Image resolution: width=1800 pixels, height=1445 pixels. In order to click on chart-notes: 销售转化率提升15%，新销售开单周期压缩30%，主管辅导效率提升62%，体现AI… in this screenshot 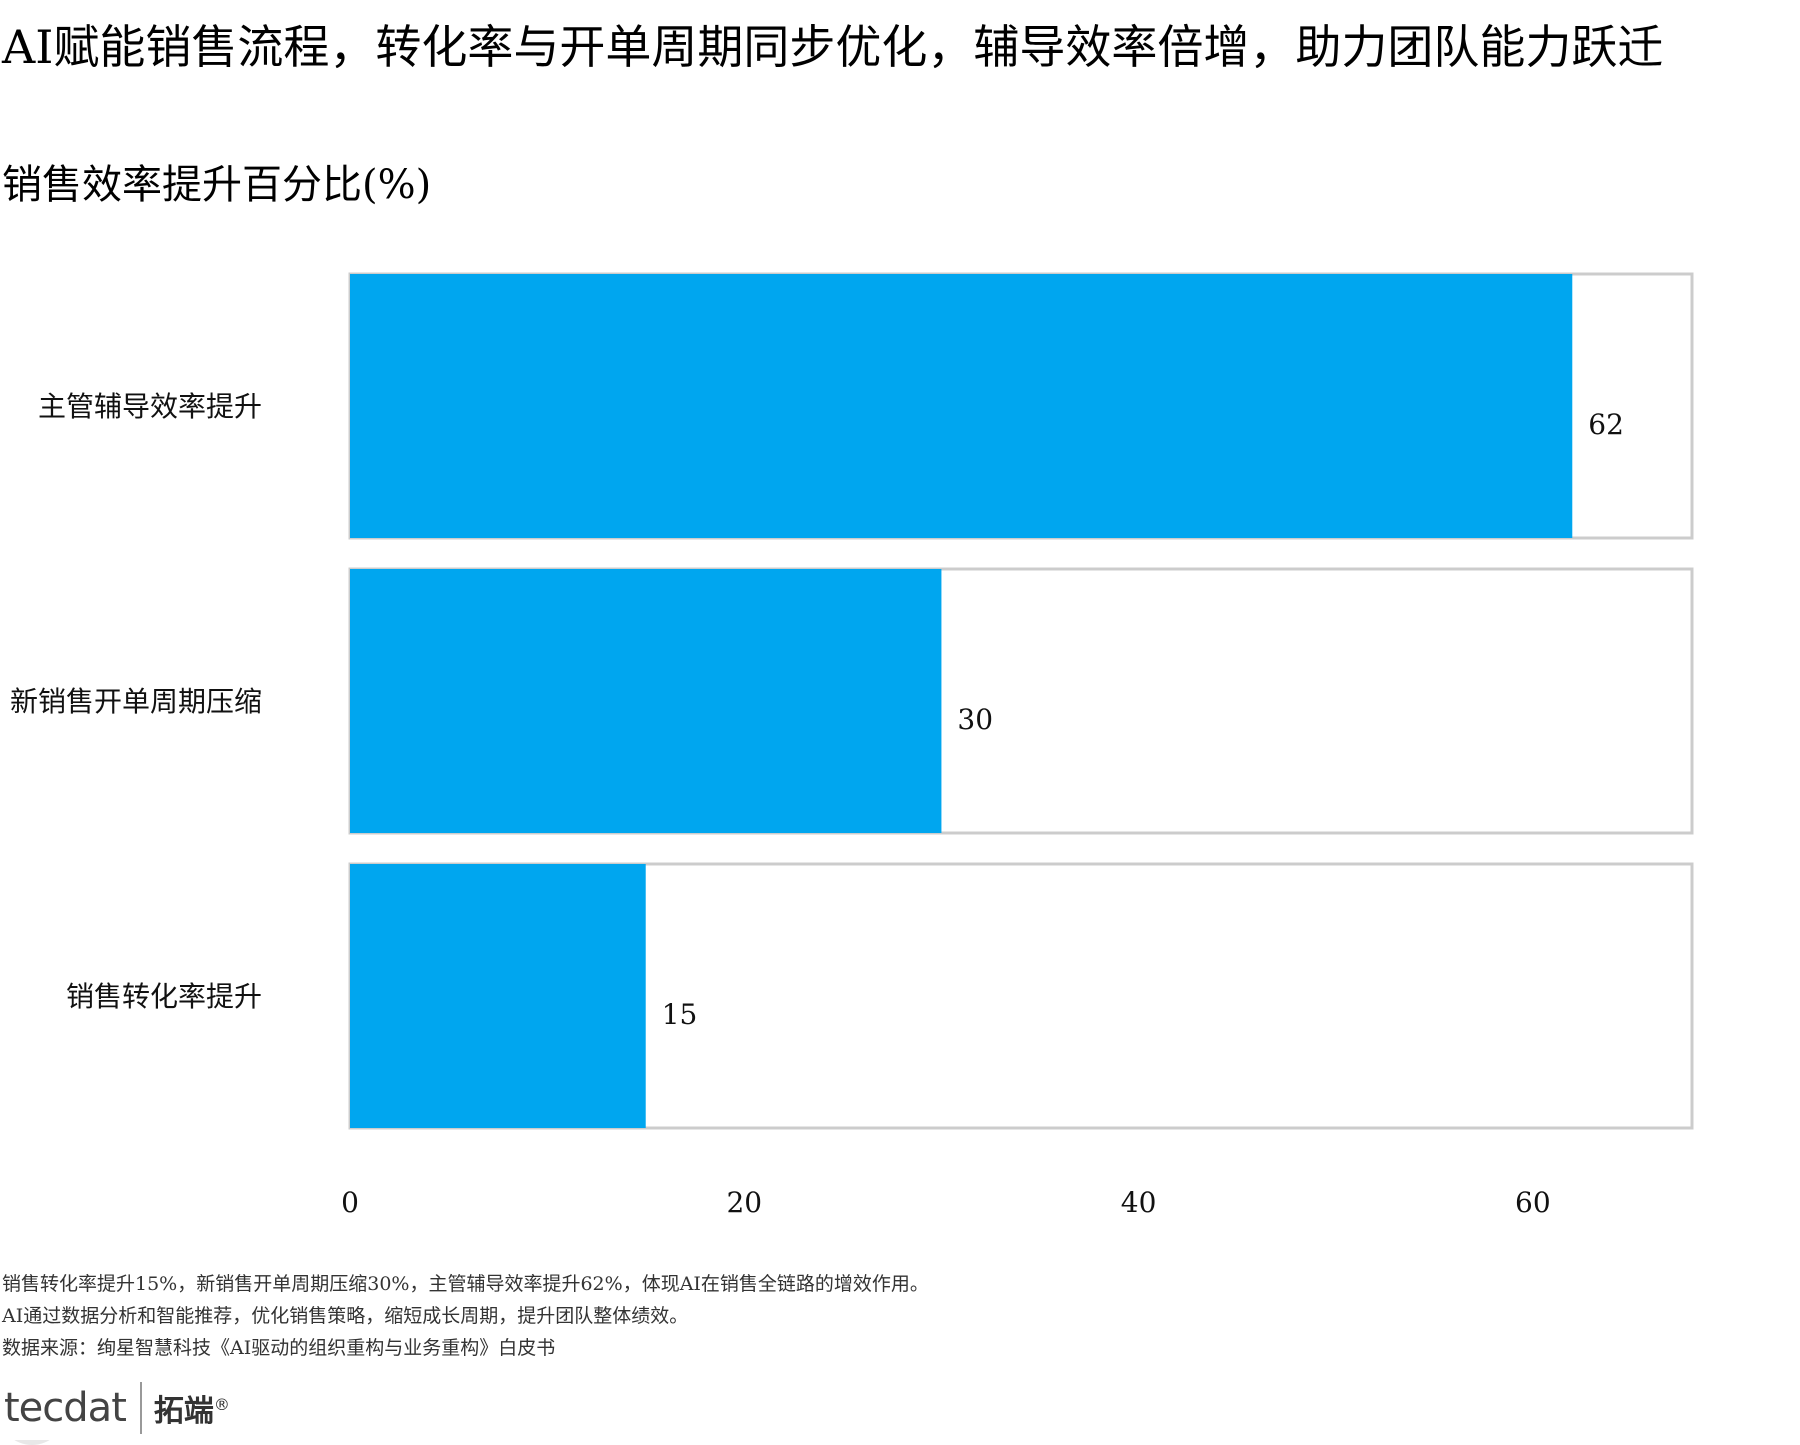, I will do `click(465, 1316)`.